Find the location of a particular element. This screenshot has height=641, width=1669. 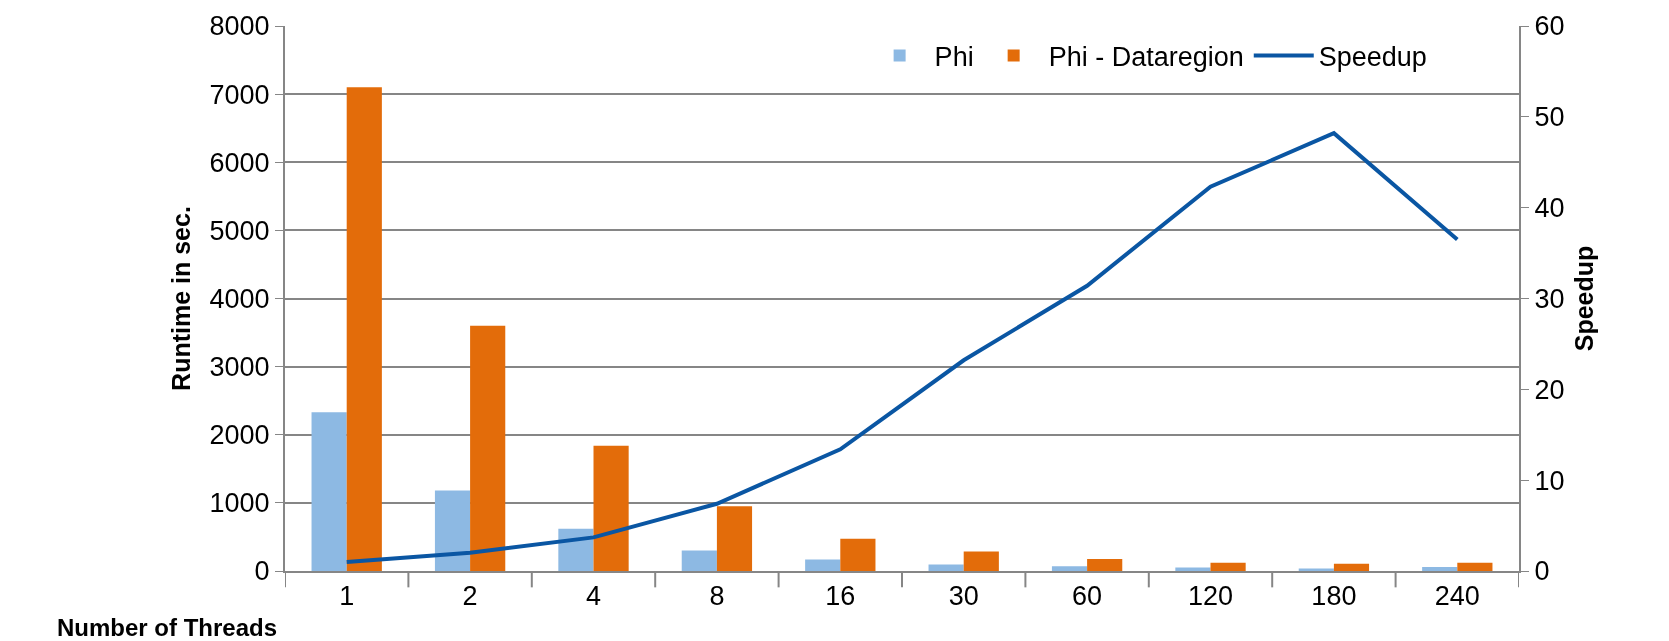

x-tick-label: 1 is located at coordinates (347, 596).